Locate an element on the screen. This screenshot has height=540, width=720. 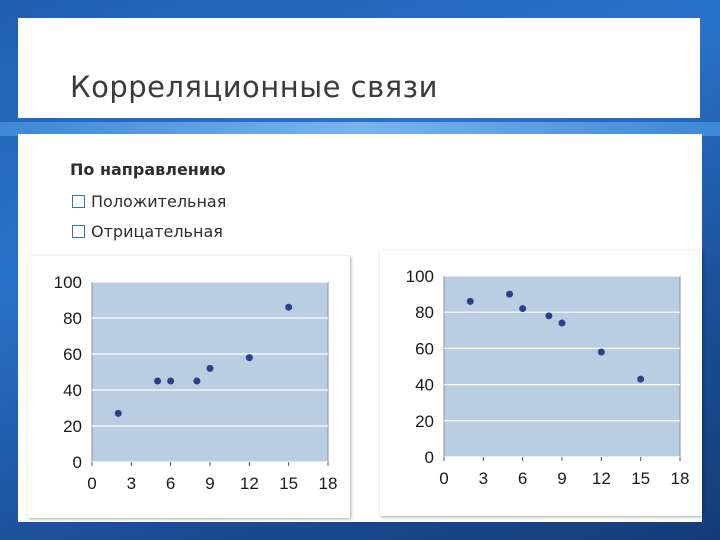
chart-negative-x-tick-label: 3 is located at coordinates (483, 478).